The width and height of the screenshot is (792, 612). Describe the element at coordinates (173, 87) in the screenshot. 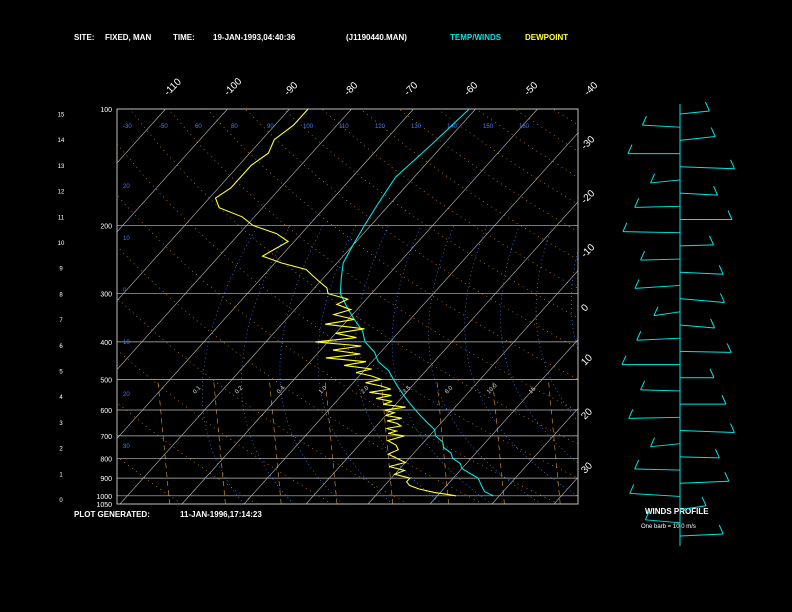

I see `isotherm-top-label: -110` at that location.